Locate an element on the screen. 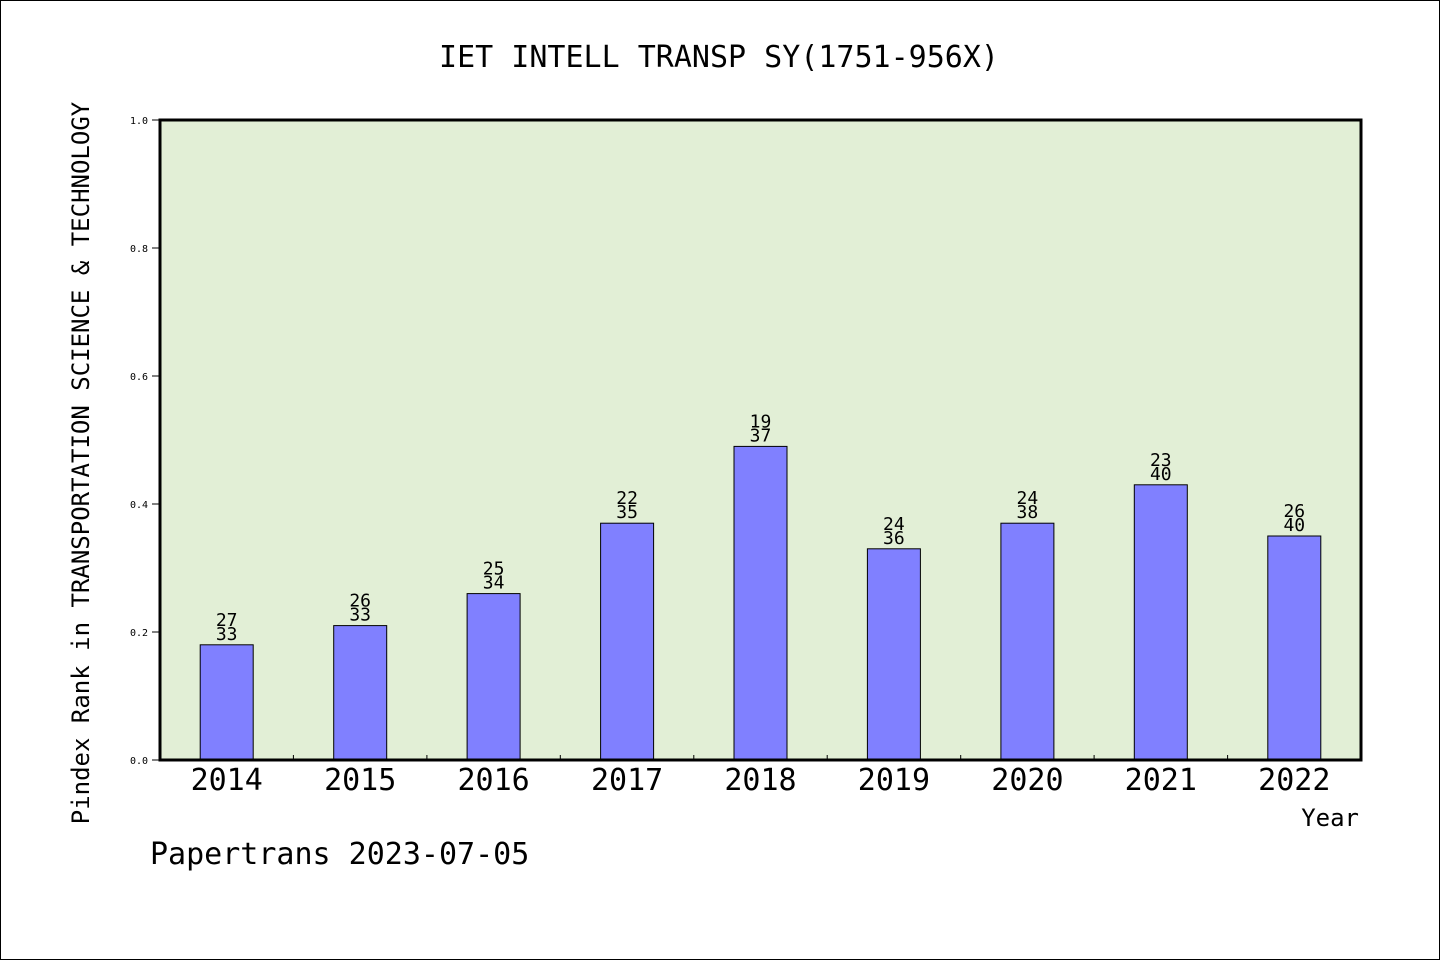 This screenshot has width=1440, height=964. bar-2019 is located at coordinates (893, 654).